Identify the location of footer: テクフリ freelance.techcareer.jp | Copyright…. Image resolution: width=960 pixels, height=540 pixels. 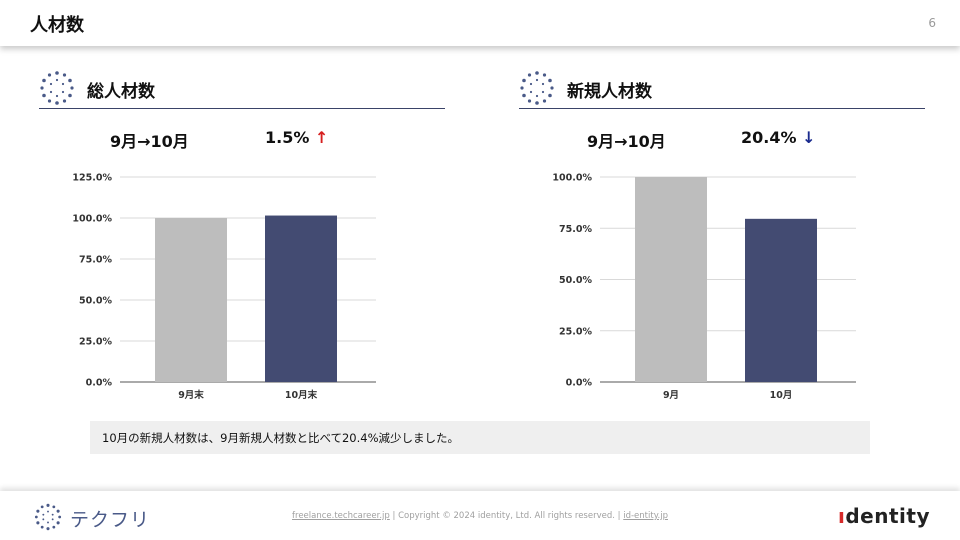
(480, 515).